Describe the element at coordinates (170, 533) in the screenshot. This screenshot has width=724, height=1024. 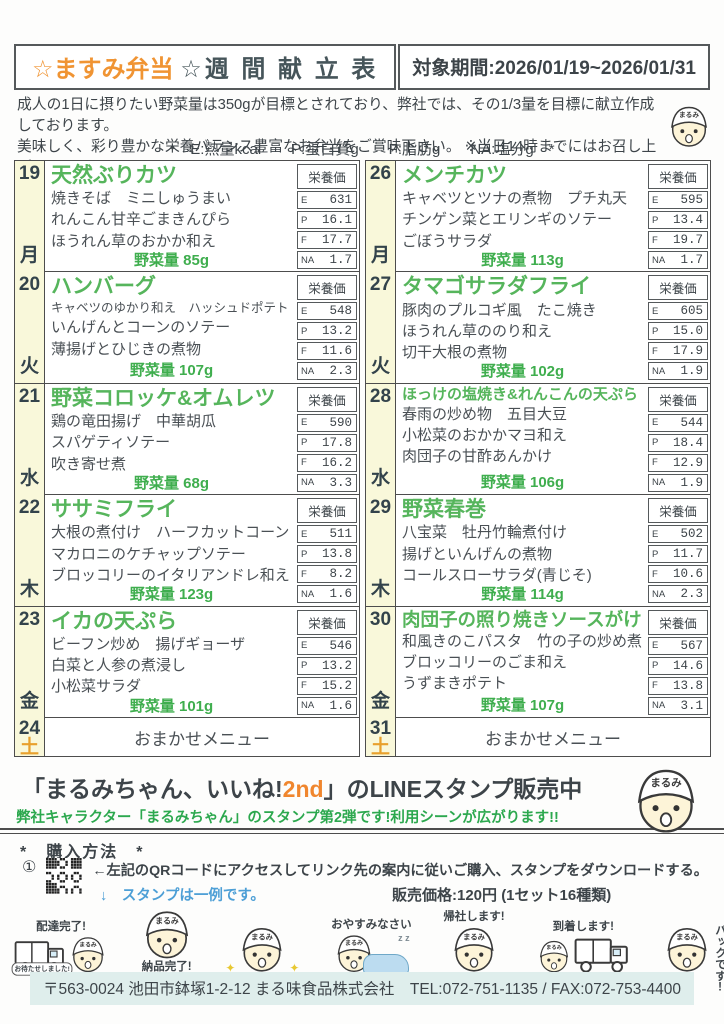
I see `menu-side-dish: 大根の煮付け ハーフカットコーン` at that location.